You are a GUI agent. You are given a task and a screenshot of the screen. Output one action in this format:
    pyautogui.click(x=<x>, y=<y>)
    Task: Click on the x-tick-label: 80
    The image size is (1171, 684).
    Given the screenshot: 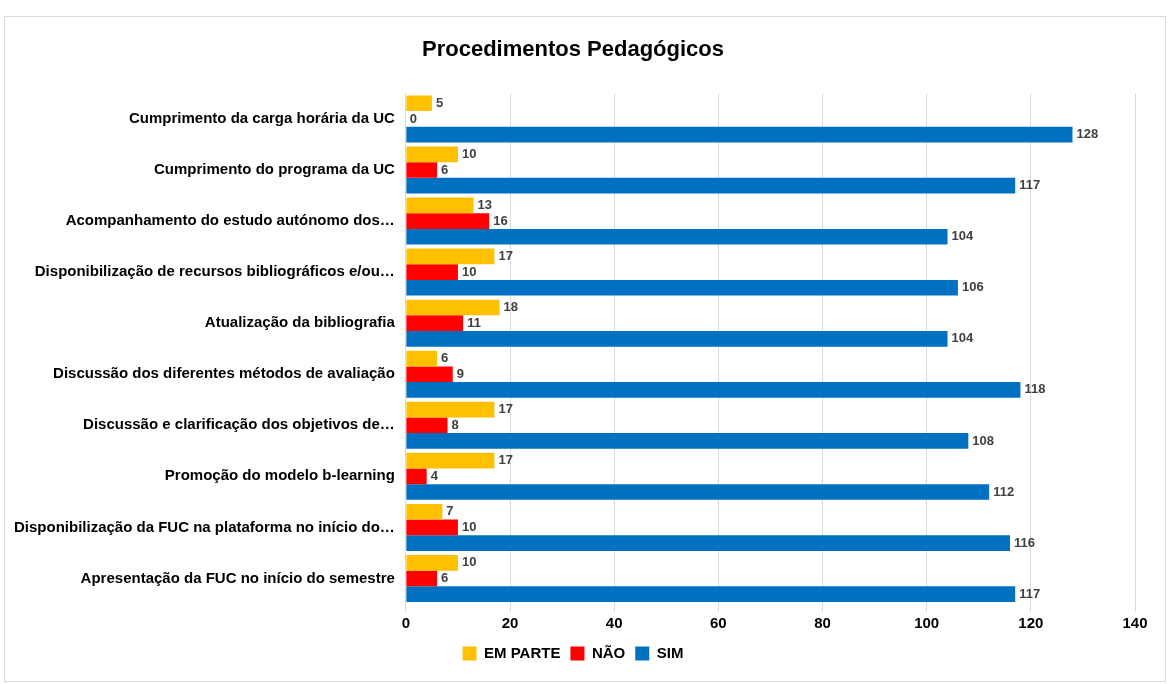 What is the action you would take?
    pyautogui.click(x=822, y=623)
    